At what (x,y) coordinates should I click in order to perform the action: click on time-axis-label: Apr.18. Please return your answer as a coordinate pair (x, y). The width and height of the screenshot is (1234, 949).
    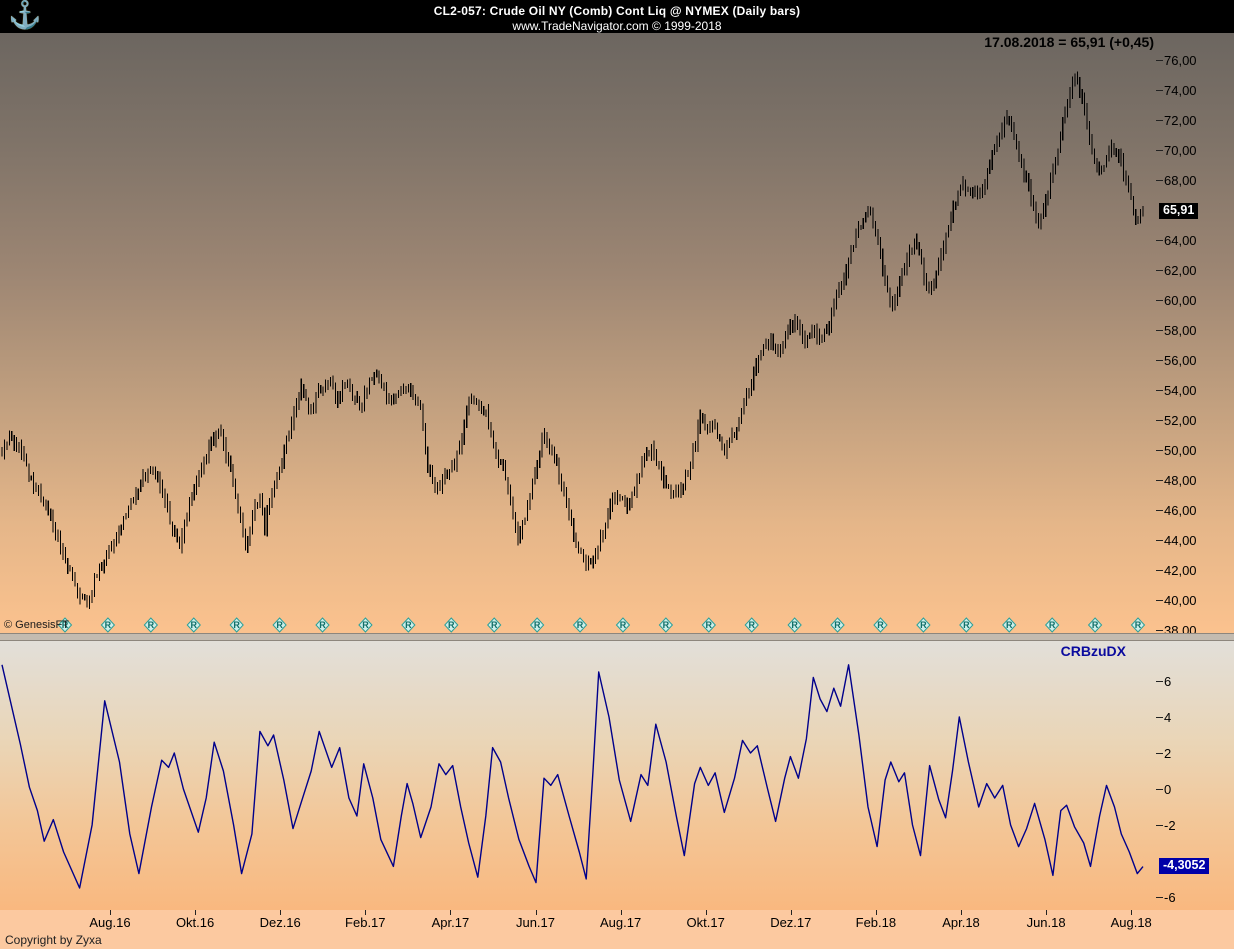
    Looking at the image, I should click on (961, 922).